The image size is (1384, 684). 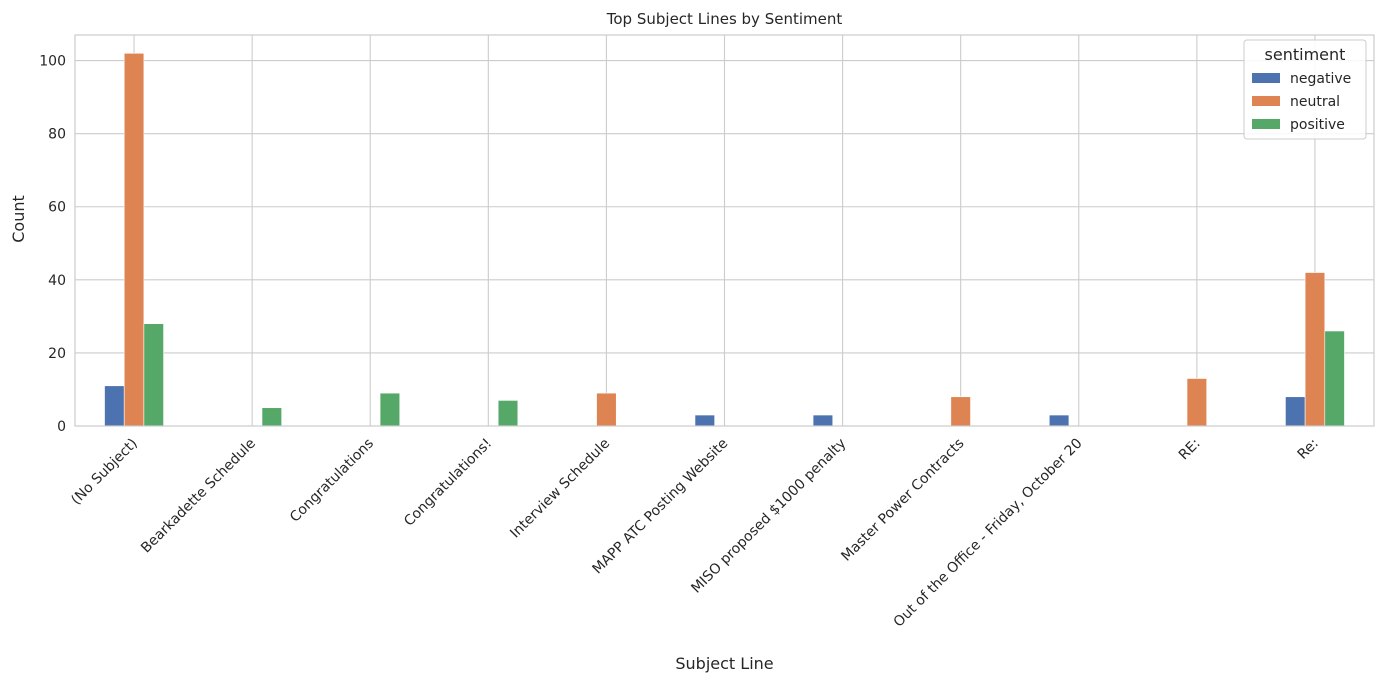 What do you see at coordinates (61, 427) in the screenshot?
I see `y-tick-label: 0` at bounding box center [61, 427].